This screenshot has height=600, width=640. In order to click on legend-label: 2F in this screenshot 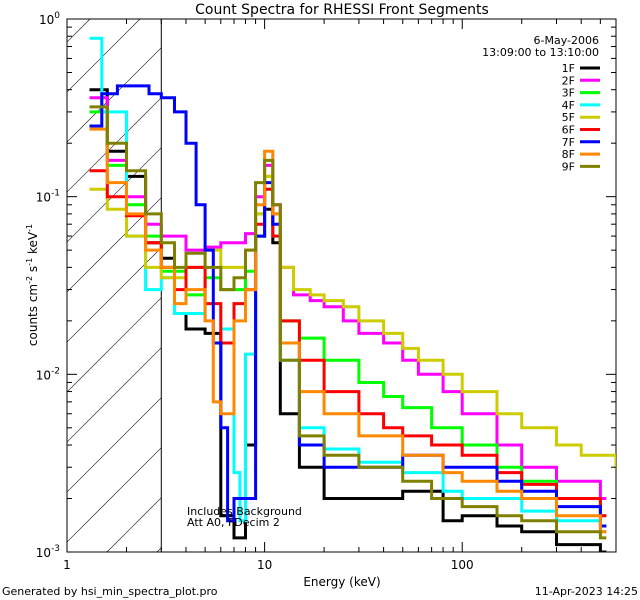, I will do `click(568, 80)`.